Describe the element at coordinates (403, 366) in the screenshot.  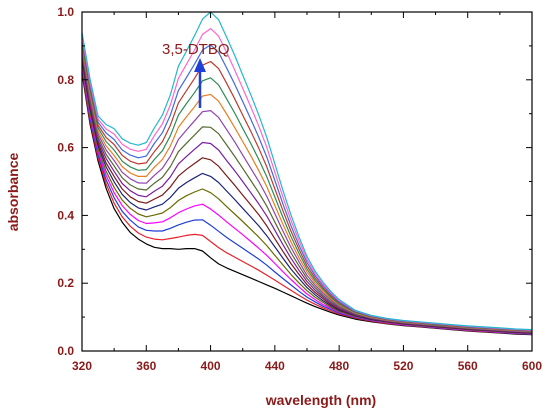
I see `x-tick-label: 520` at that location.